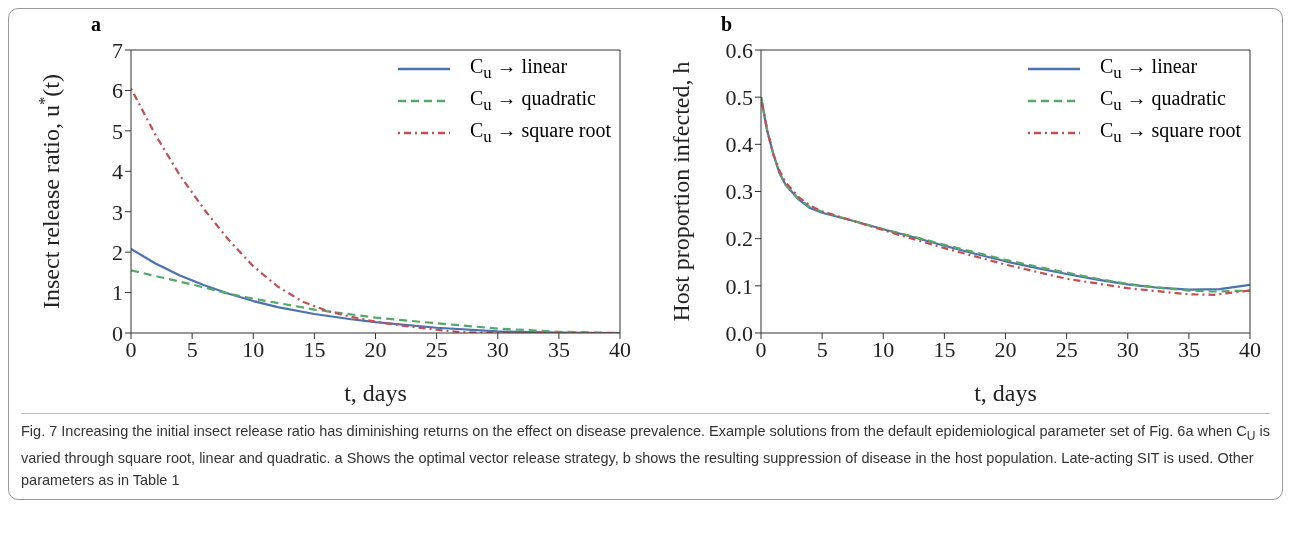 The height and width of the screenshot is (542, 1295). I want to click on y-tick-label: 0.6, so click(739, 50).